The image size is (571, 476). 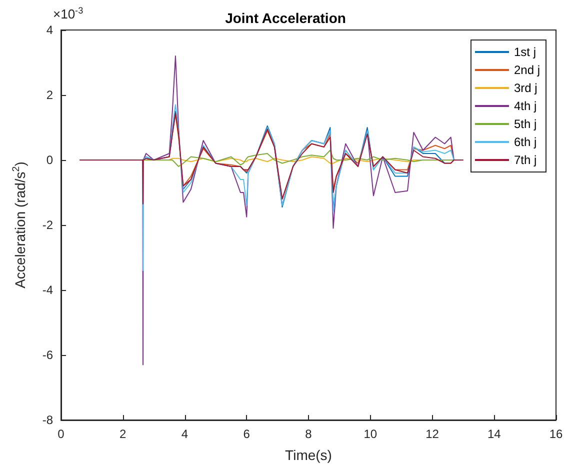 I want to click on y-tick-label: 0, so click(x=50, y=160).